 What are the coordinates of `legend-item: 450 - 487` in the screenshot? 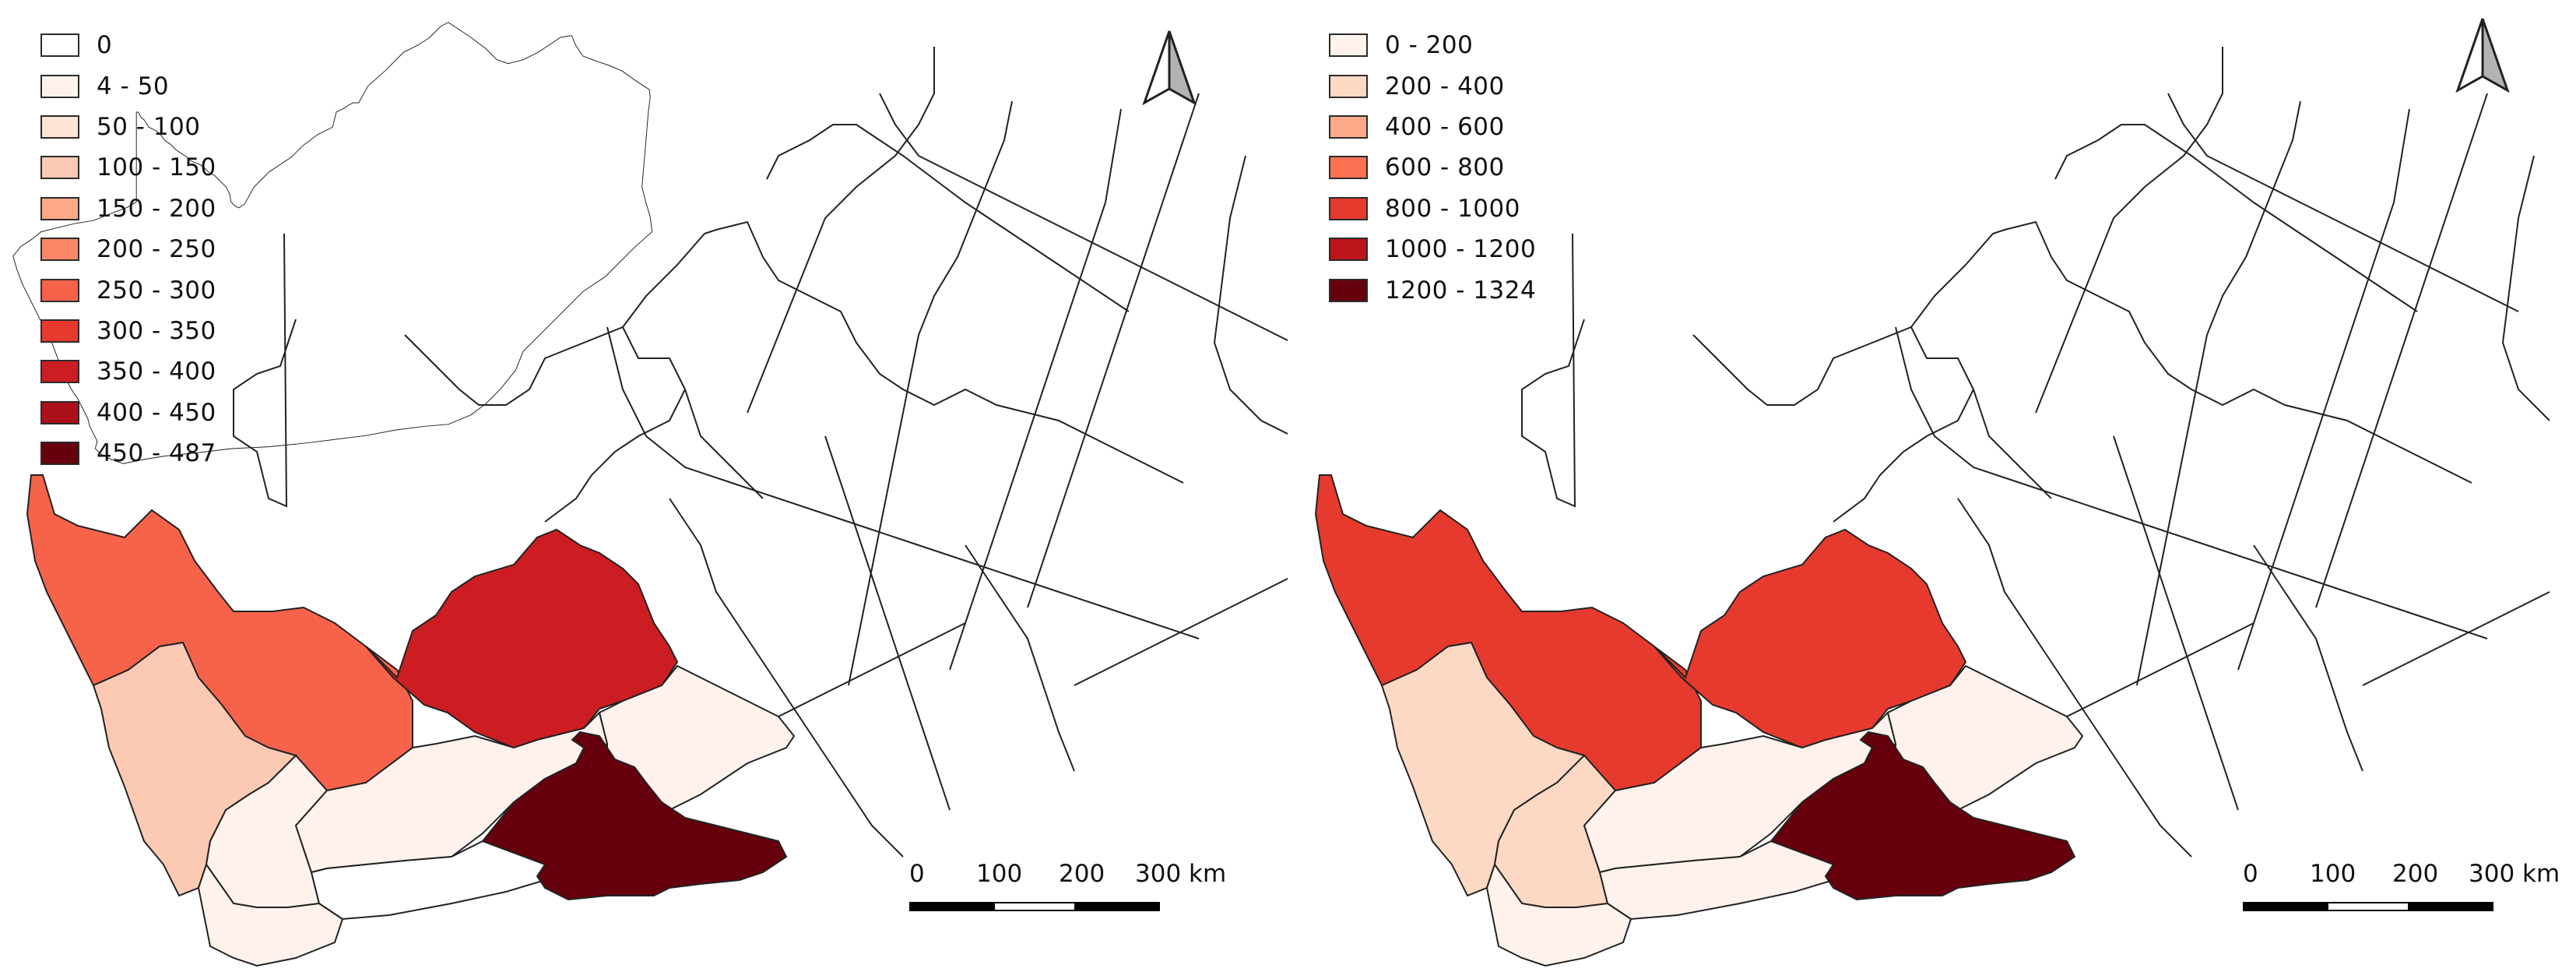 It's located at (128, 453).